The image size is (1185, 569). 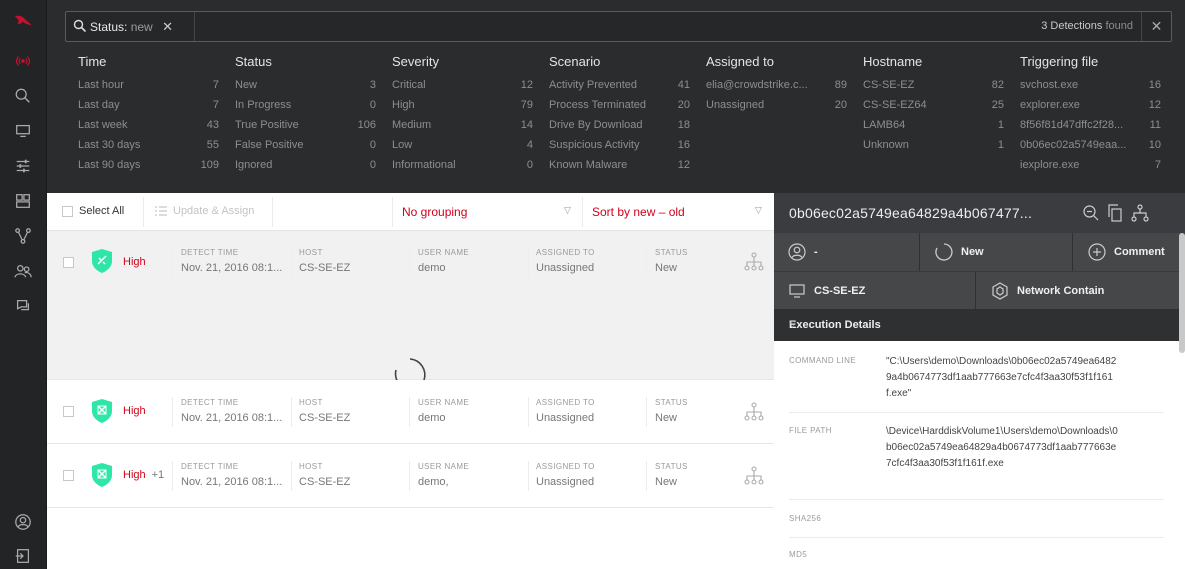 What do you see at coordinates (671, 411) in the screenshot?
I see `status-cell: STATUS New` at bounding box center [671, 411].